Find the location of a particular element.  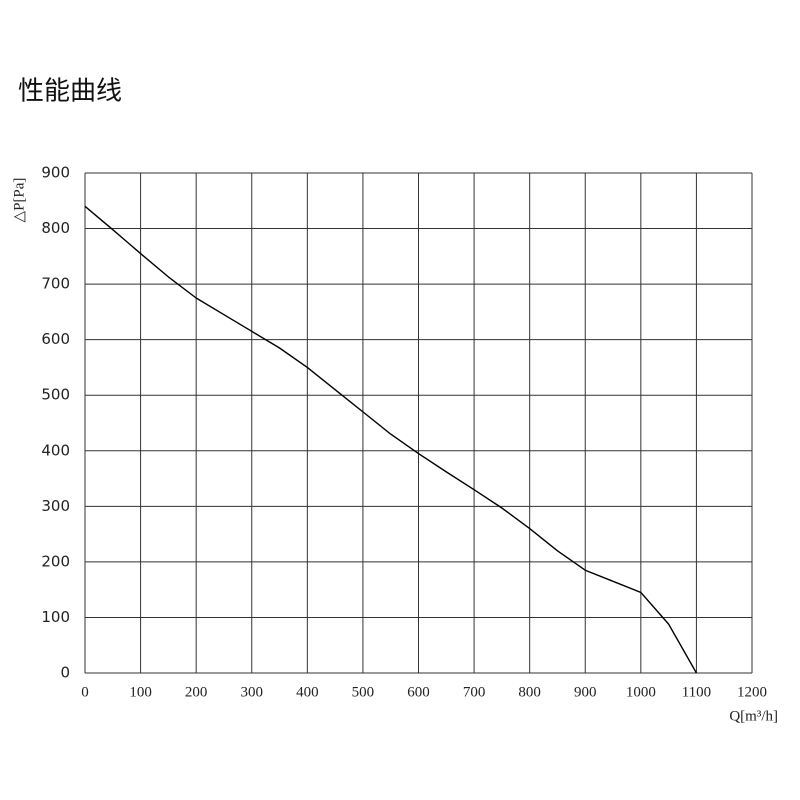

y-tick-label: 800 is located at coordinates (55, 228).